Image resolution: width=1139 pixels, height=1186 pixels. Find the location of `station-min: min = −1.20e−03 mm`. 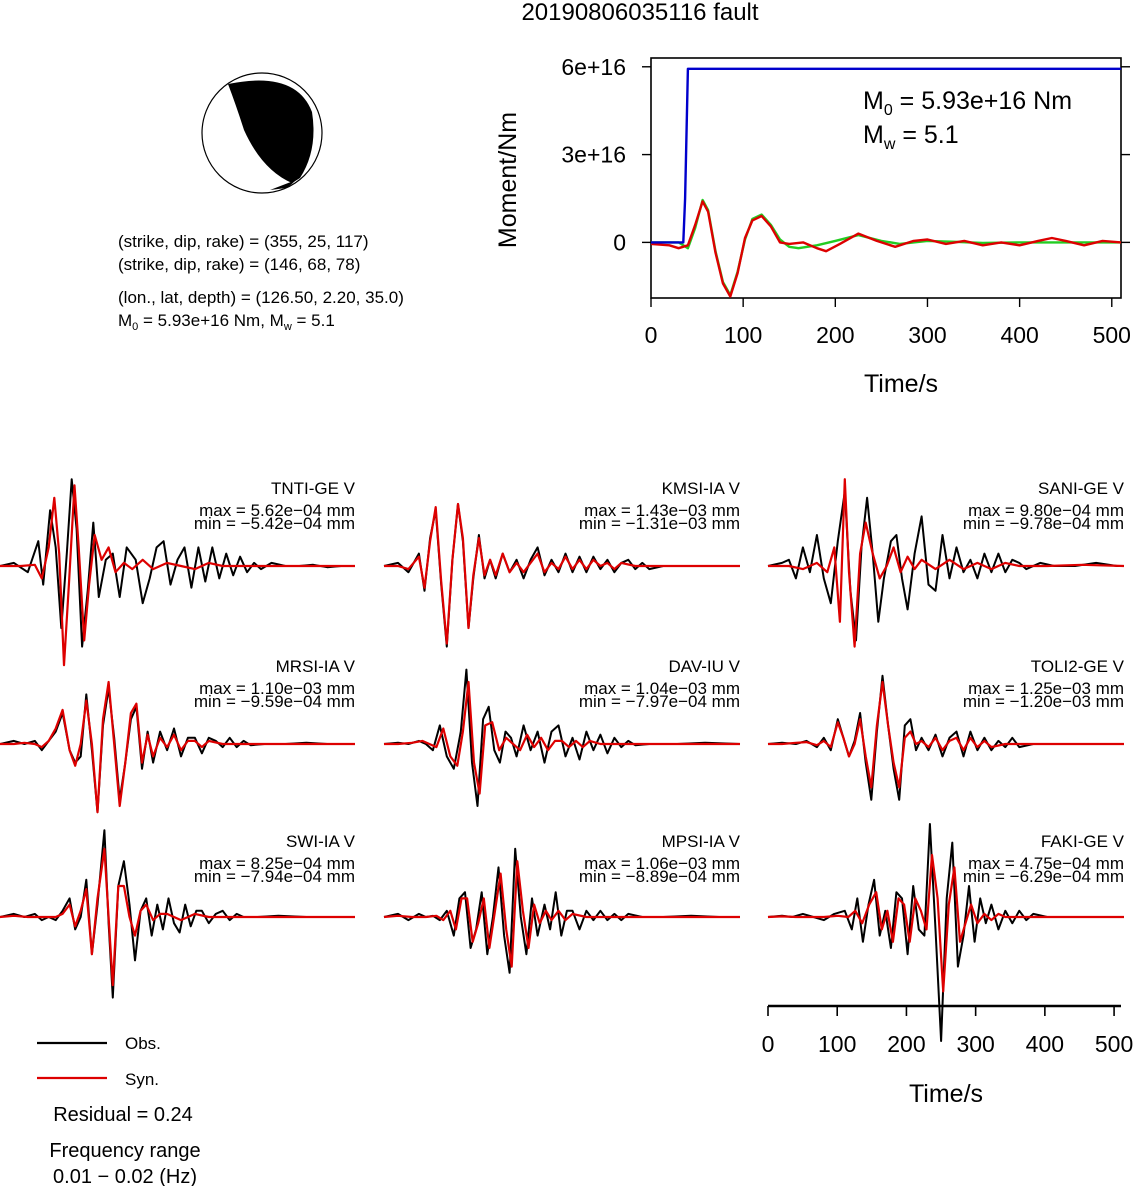

station-min: min = −1.20e−03 mm is located at coordinates (1043, 701).